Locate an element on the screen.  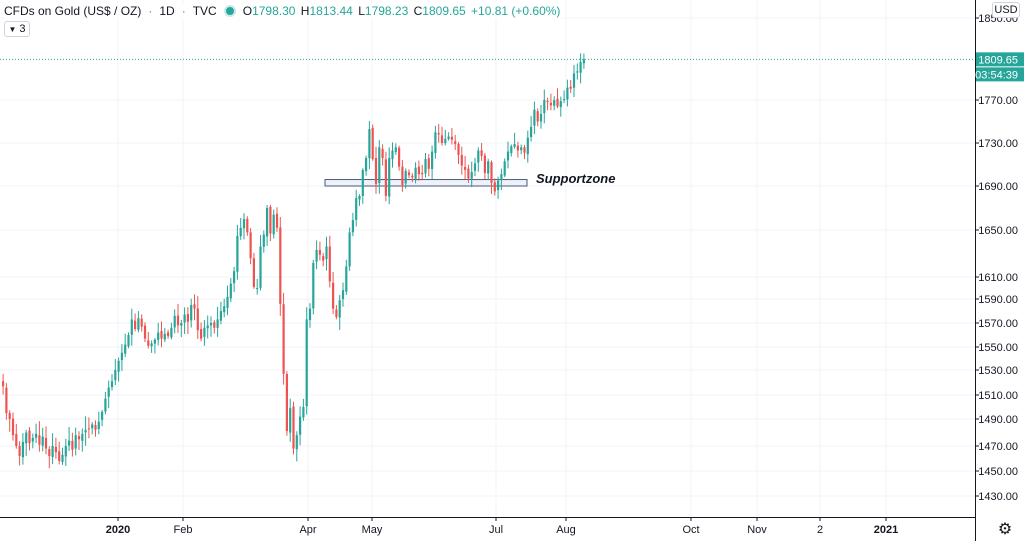
time-tick-label: May is located at coordinates (372, 530).